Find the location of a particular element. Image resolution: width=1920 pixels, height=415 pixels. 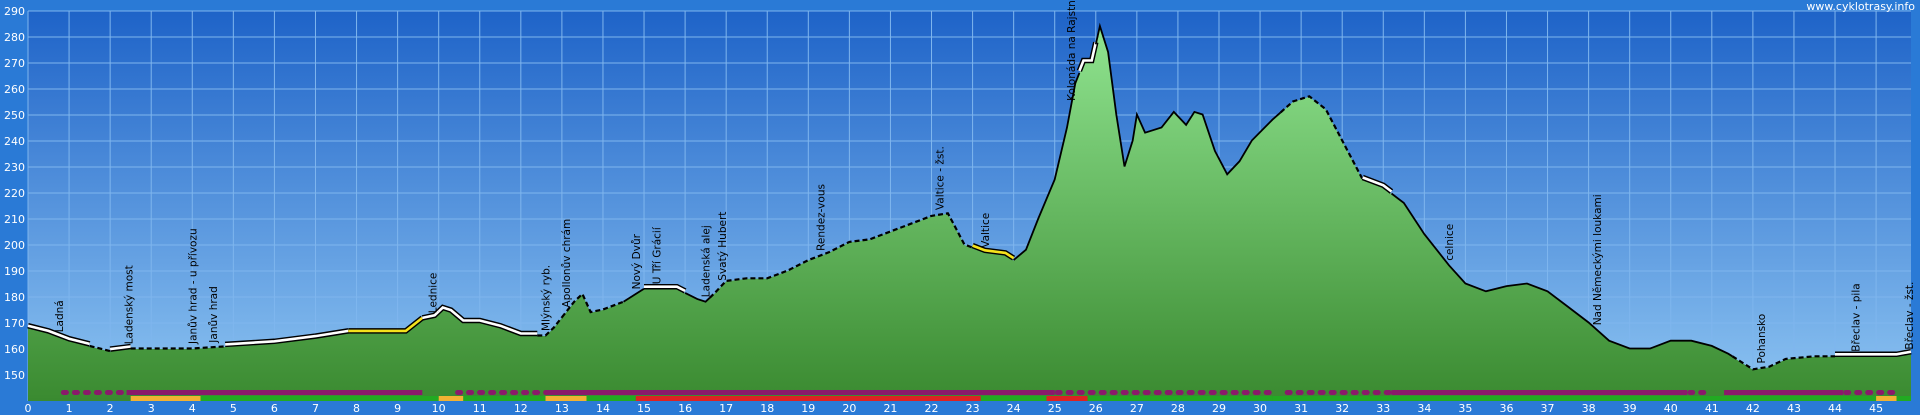

x-tick-label: 24 is located at coordinates (1014, 408).